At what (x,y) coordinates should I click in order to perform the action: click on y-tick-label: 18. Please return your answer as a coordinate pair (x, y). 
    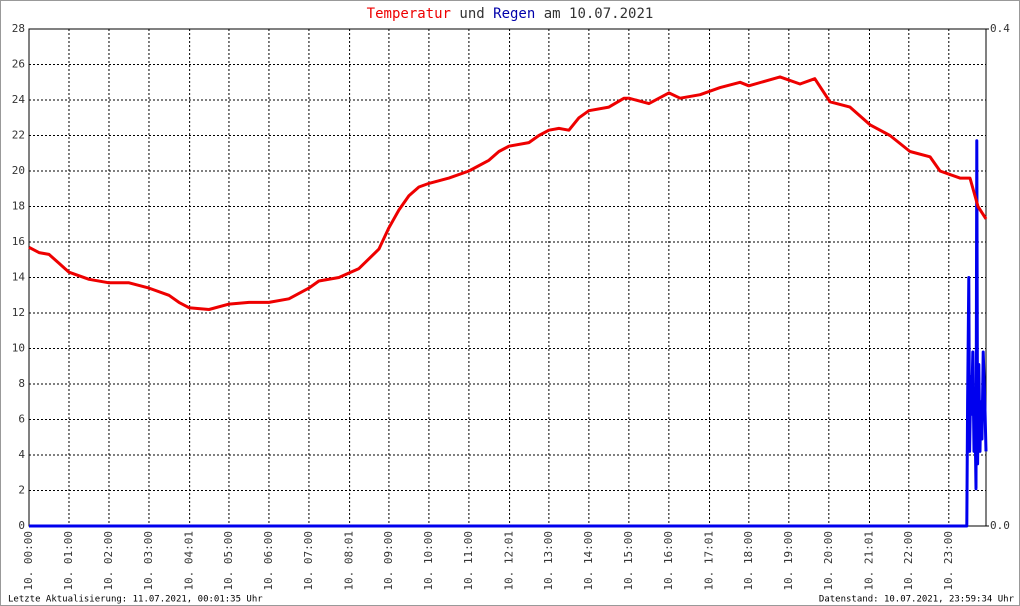
    Looking at the image, I should click on (18, 206).